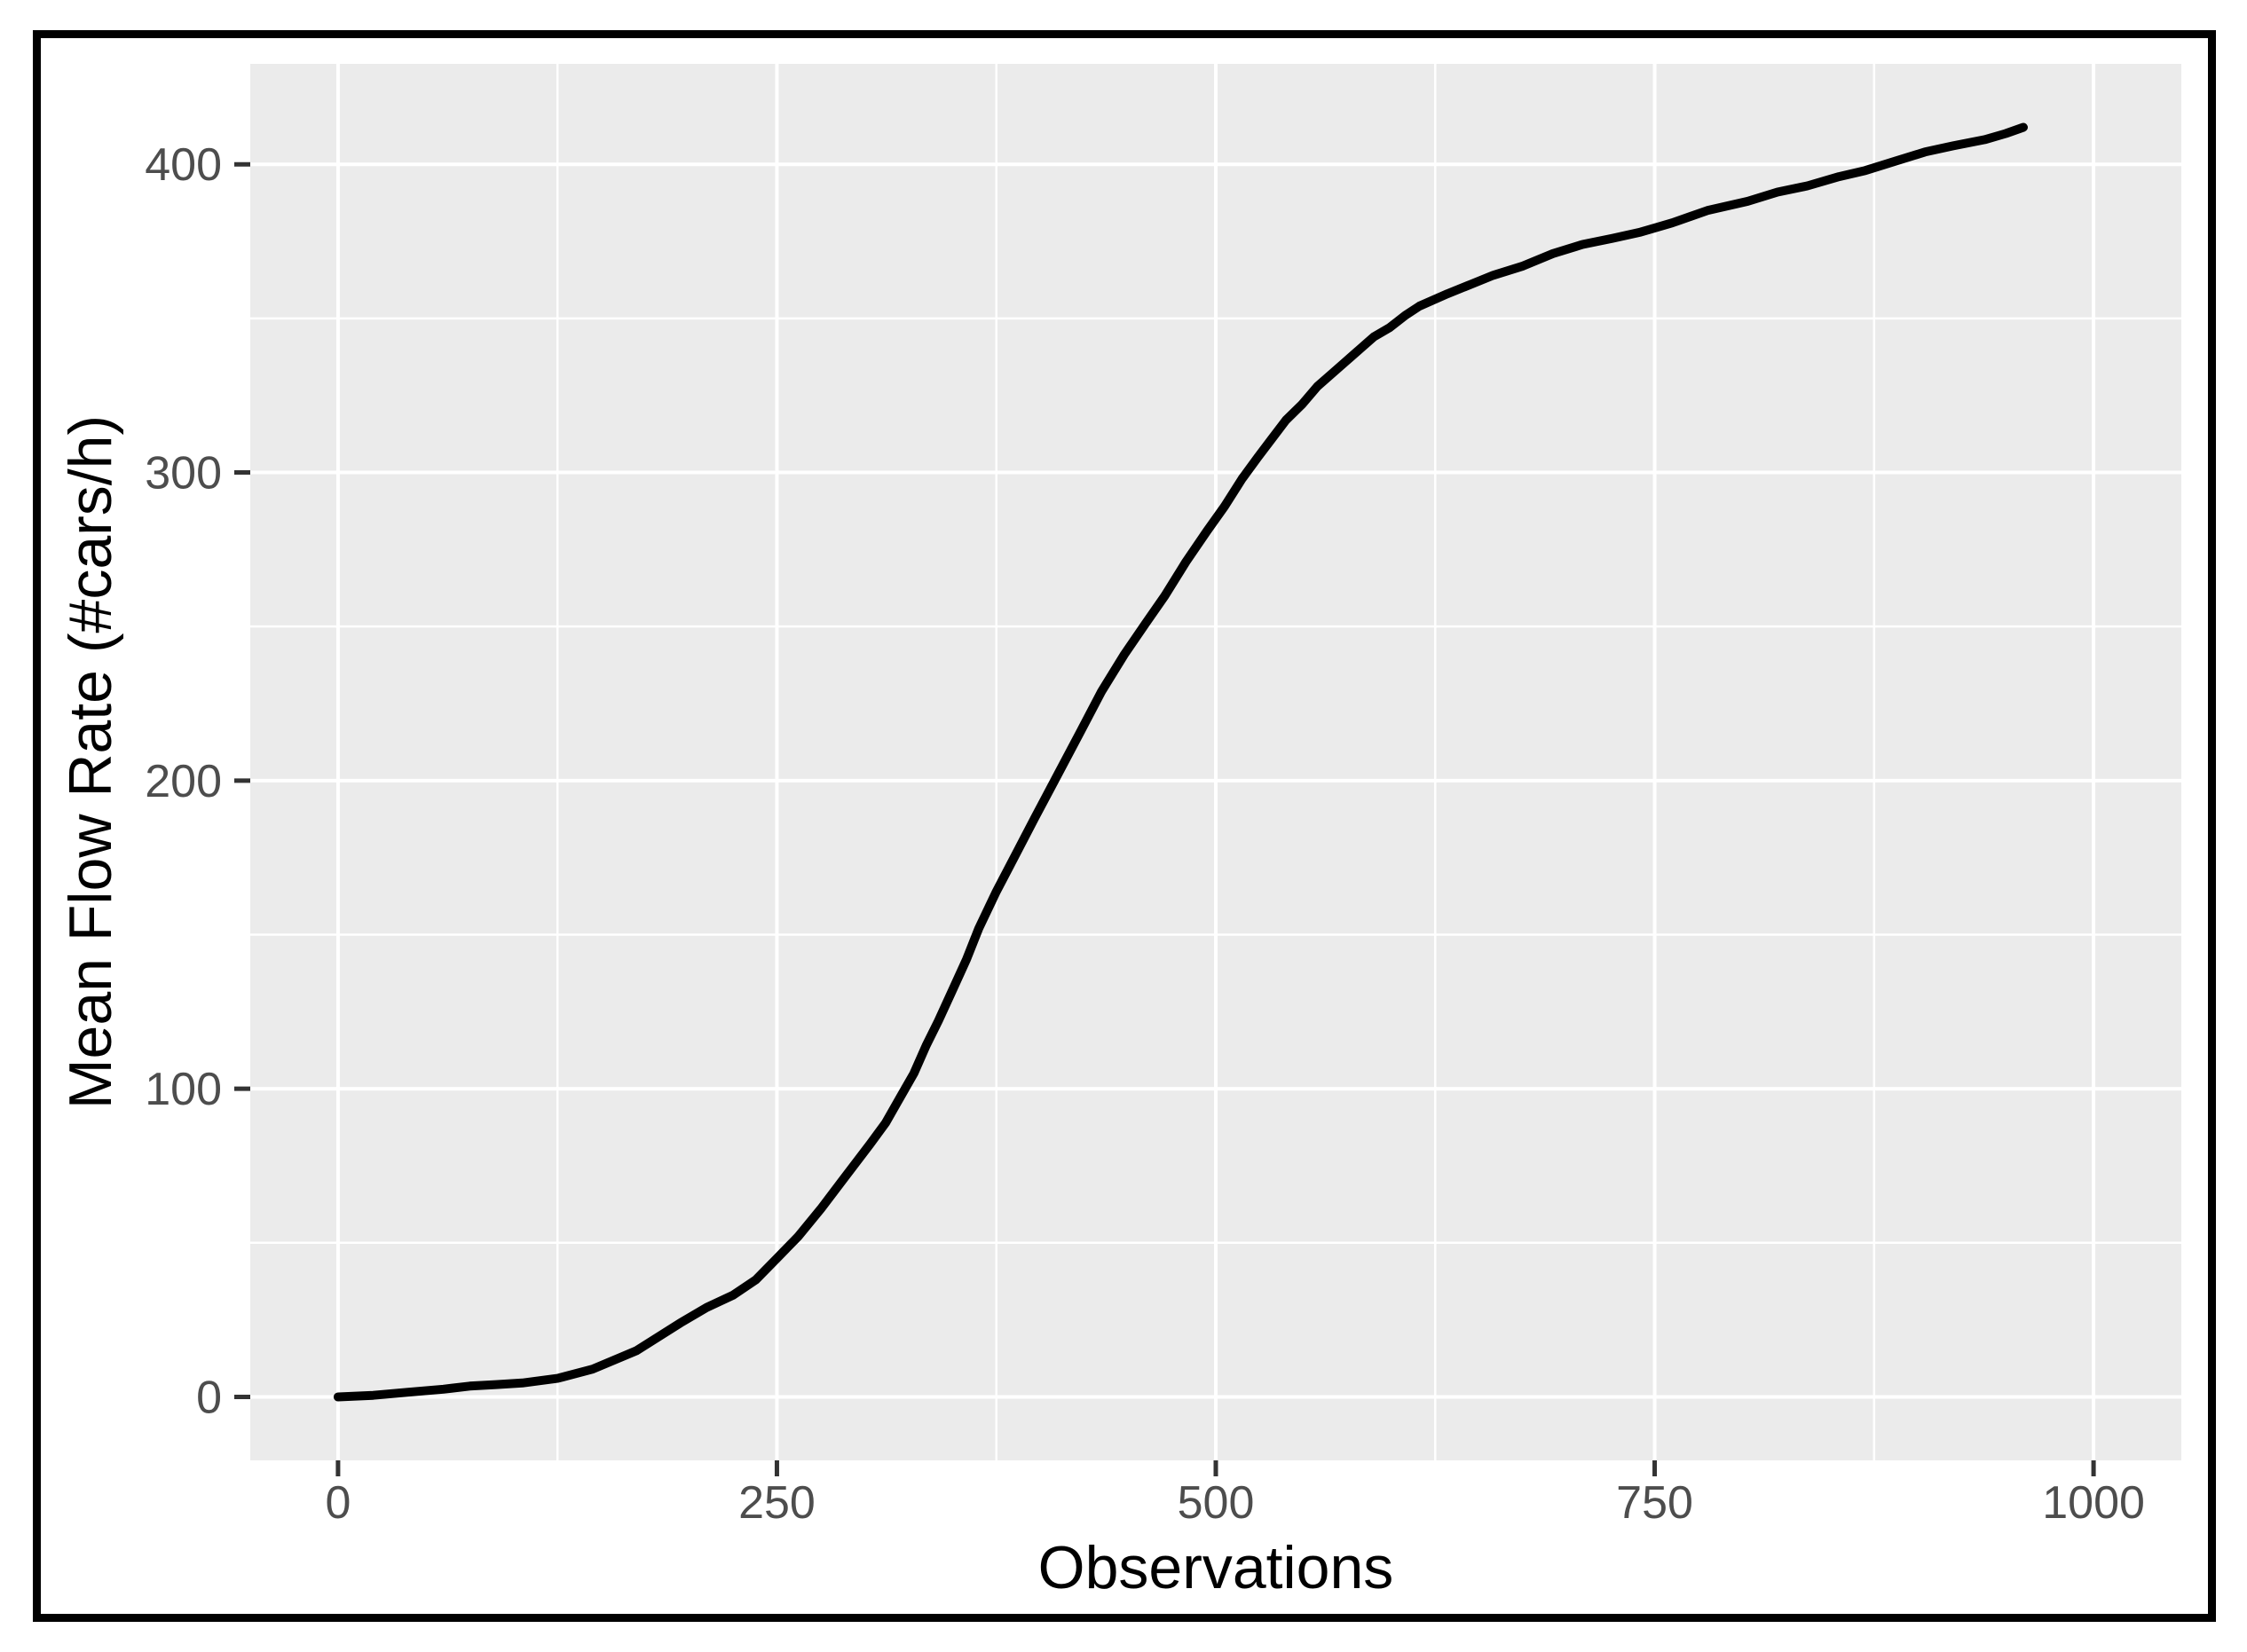 This screenshot has width=2247, height=1652. I want to click on y-tick-labels: 0 100 200 300 400, so click(183, 781).